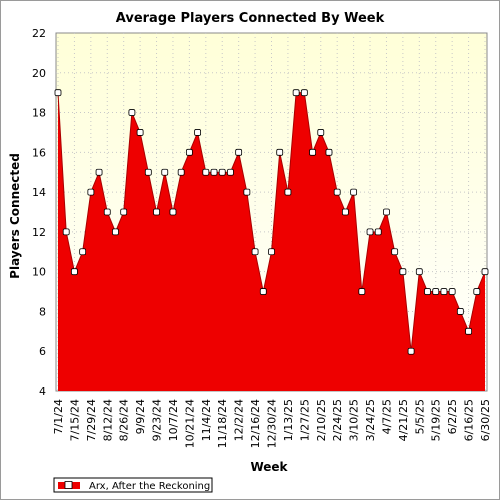 The image size is (500, 500). What do you see at coordinates (124, 420) in the screenshot?
I see `x-tick-label: 8/26/24` at bounding box center [124, 420].